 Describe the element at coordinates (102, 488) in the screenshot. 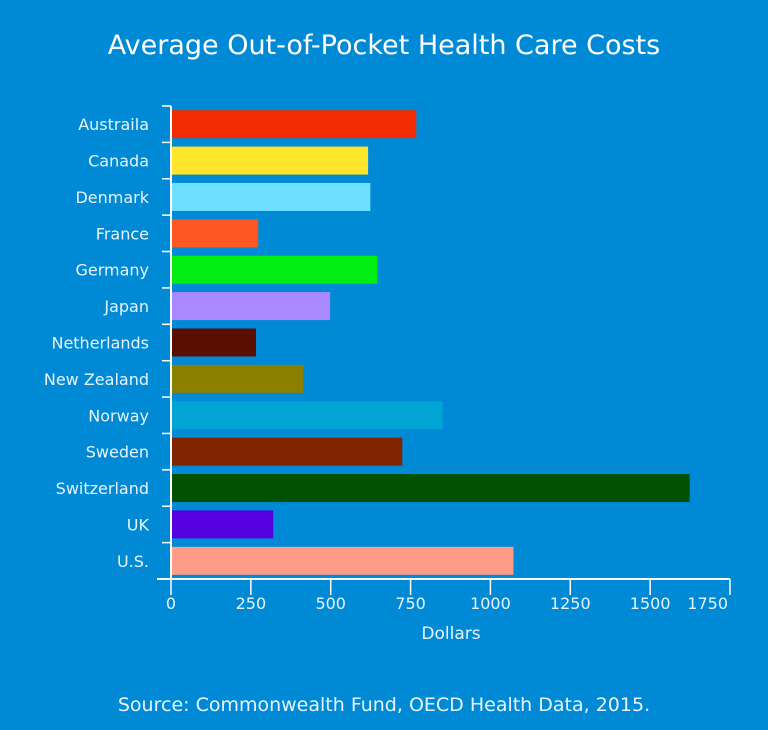

I see `y-tick-label: Switzerland` at that location.